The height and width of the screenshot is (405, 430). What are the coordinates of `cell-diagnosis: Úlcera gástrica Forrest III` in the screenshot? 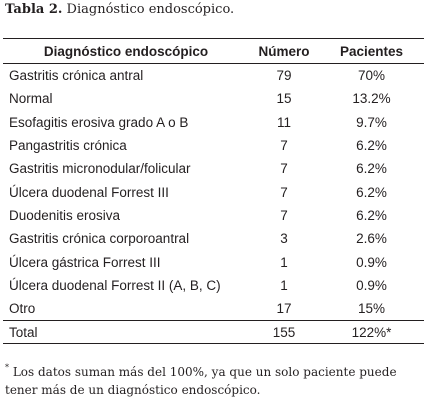 It's located at (85, 262).